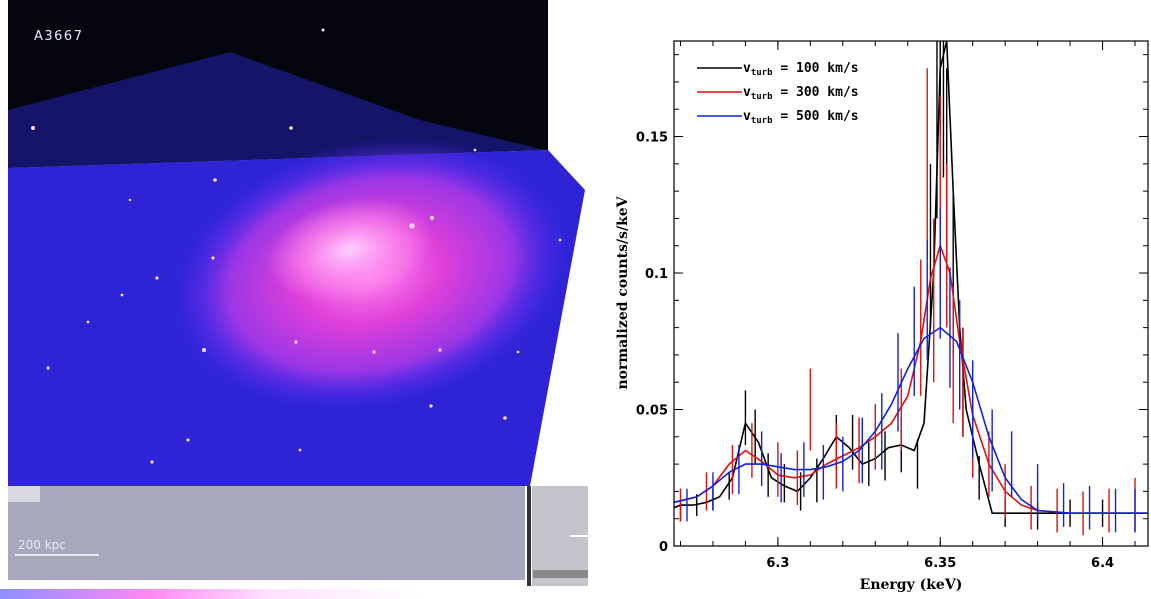 The height and width of the screenshot is (599, 1151). What do you see at coordinates (1102, 563) in the screenshot?
I see `x-tick-label: 6.4` at bounding box center [1102, 563].